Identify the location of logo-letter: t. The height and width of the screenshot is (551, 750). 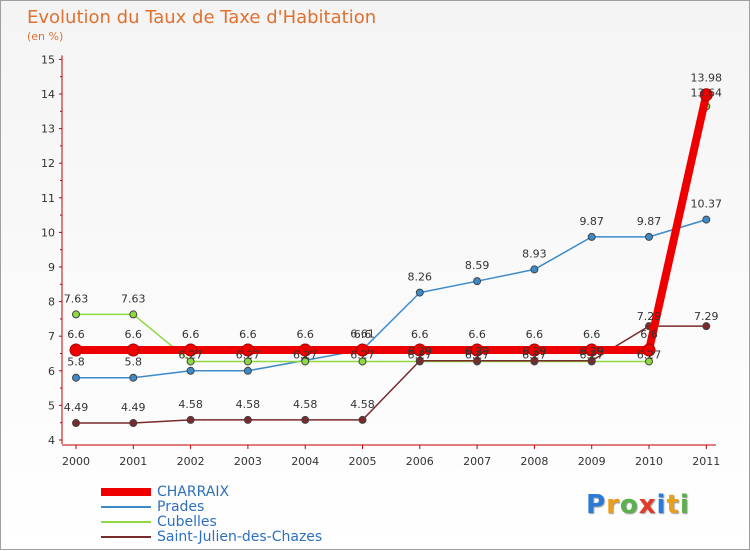
(673, 505).